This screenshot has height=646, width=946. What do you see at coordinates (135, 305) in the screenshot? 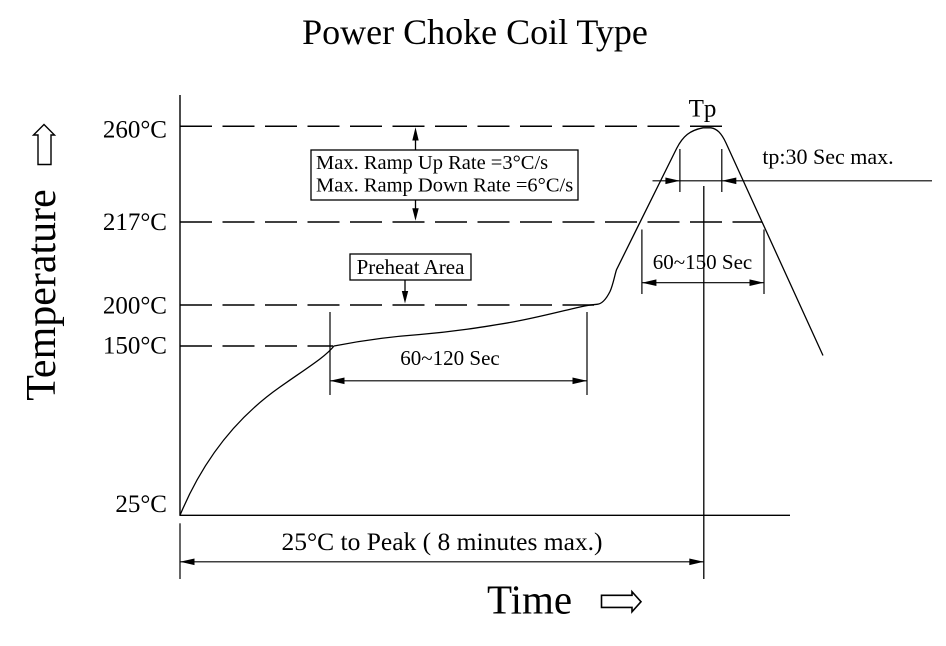
I see `svg-text: 200°C` at bounding box center [135, 305].